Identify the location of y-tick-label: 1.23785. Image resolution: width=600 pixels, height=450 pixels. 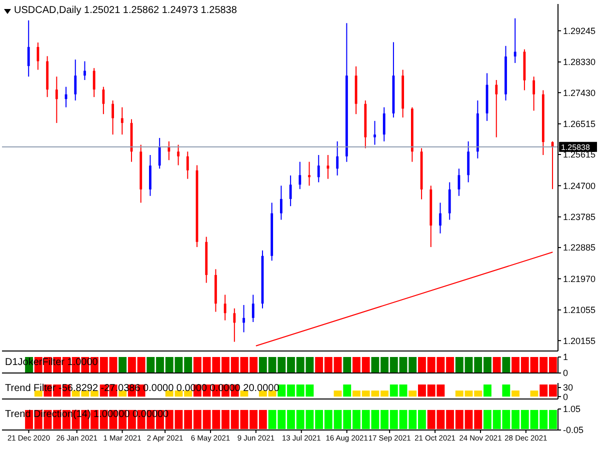
(579, 217).